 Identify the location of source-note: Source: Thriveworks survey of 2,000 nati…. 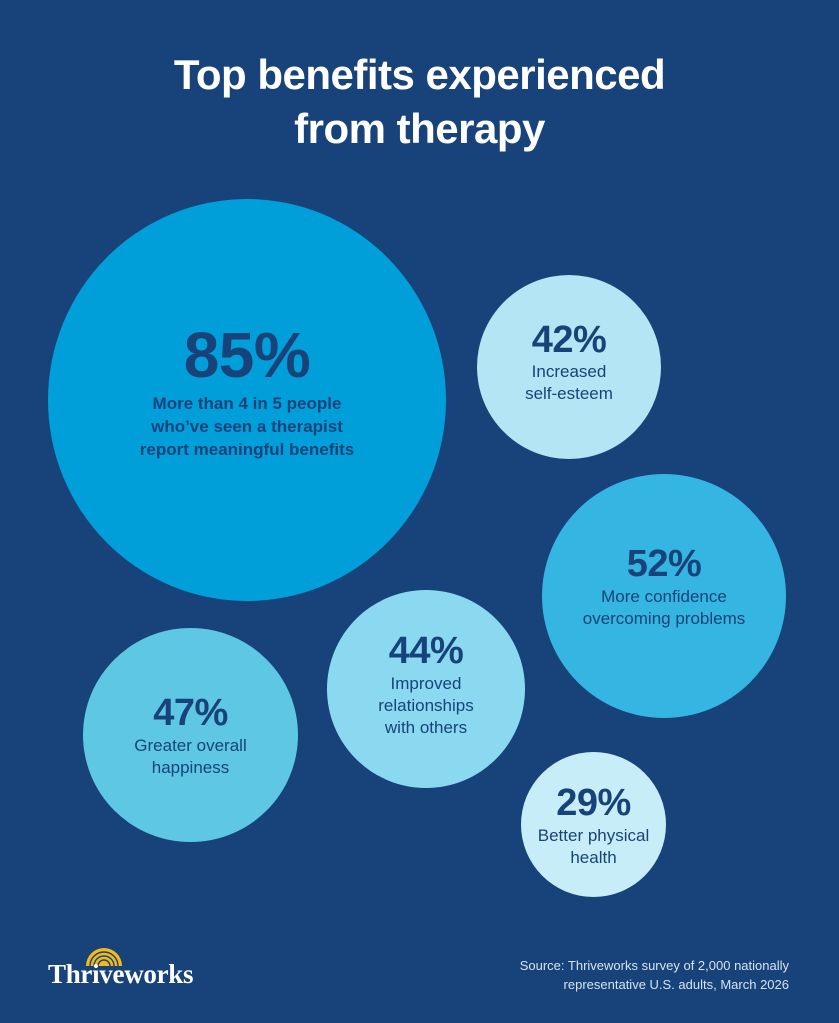
(619, 975).